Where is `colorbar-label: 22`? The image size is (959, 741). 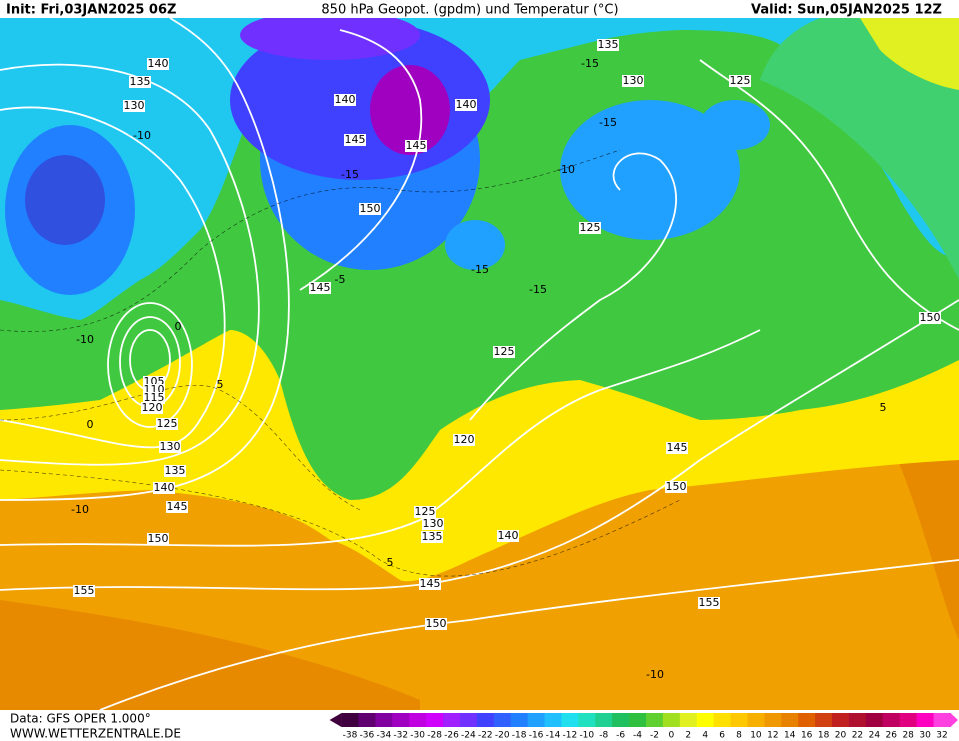 colorbar-label: 22 is located at coordinates (857, 736).